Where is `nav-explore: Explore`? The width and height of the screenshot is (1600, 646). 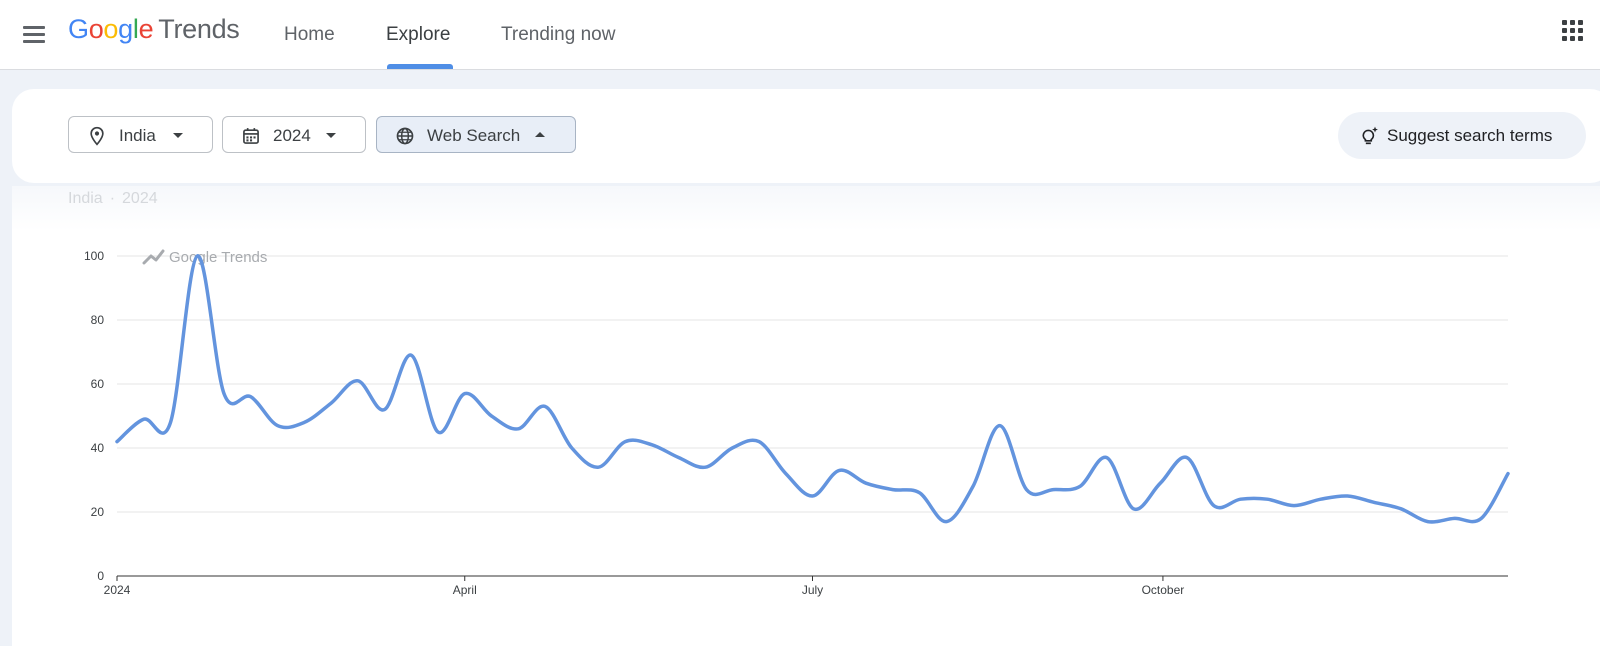 nav-explore: Explore is located at coordinates (418, 34).